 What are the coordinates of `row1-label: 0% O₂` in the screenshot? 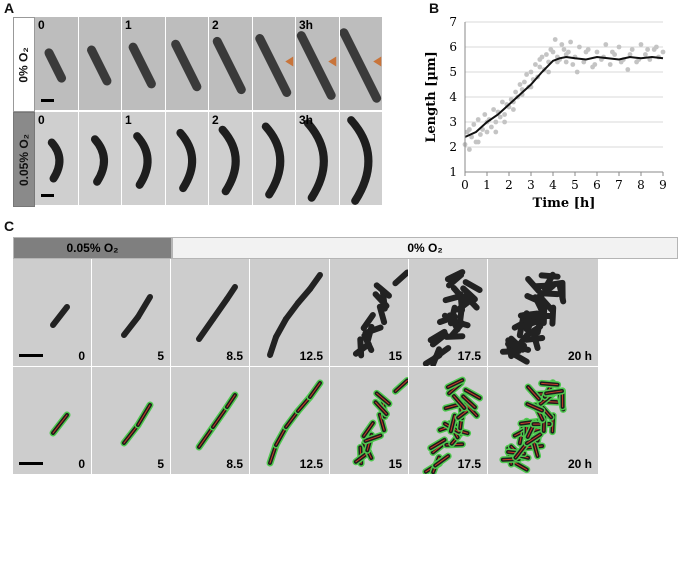 It's located at (24, 64).